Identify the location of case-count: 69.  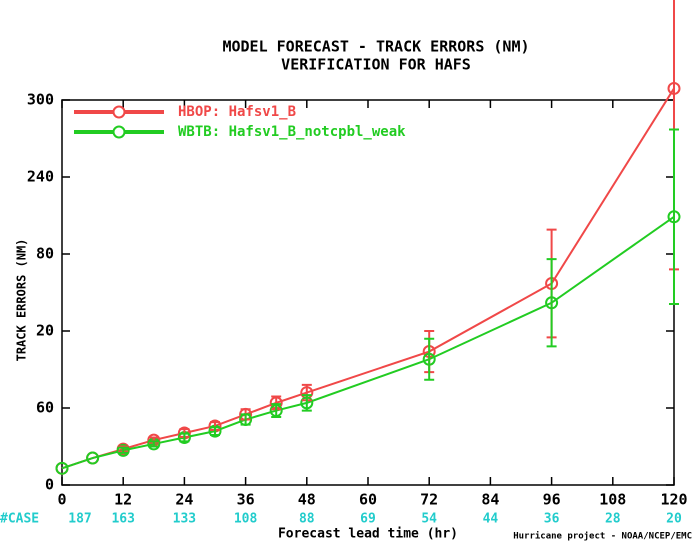
(368, 519).